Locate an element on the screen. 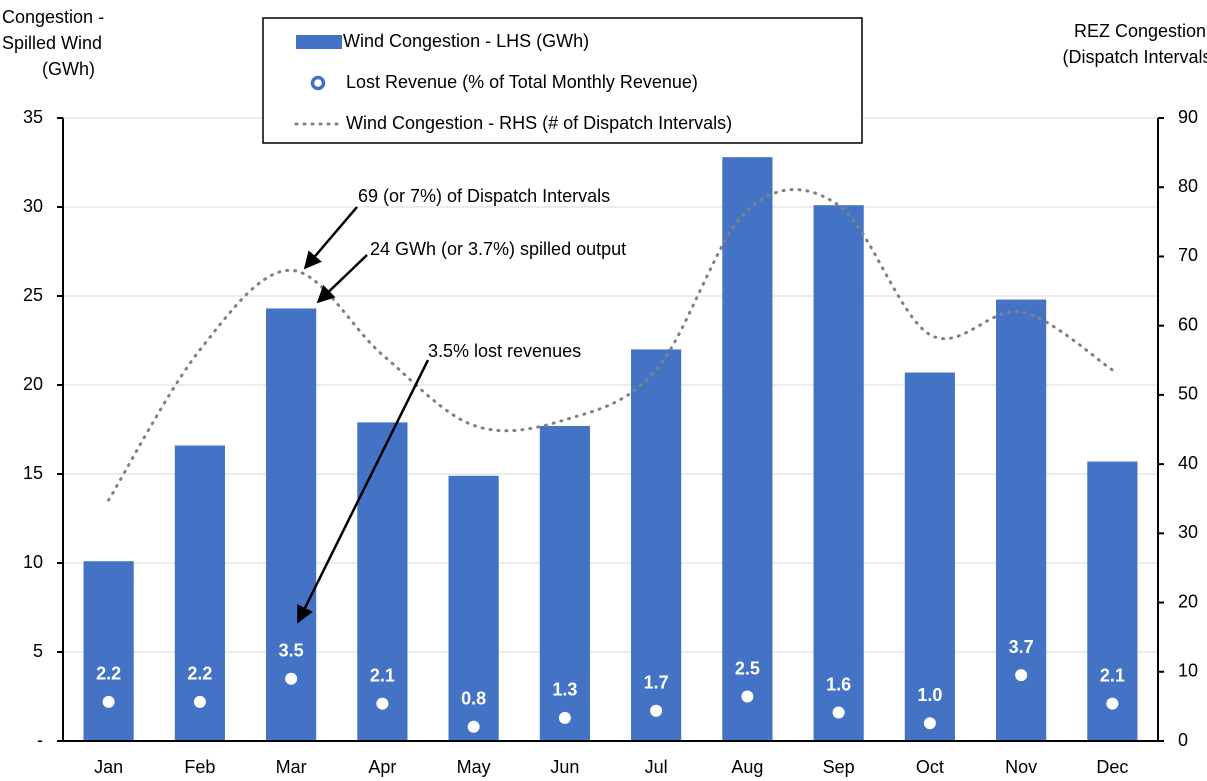 Image resolution: width=1207 pixels, height=781 pixels. value-label: 3.5 is located at coordinates (291, 650).